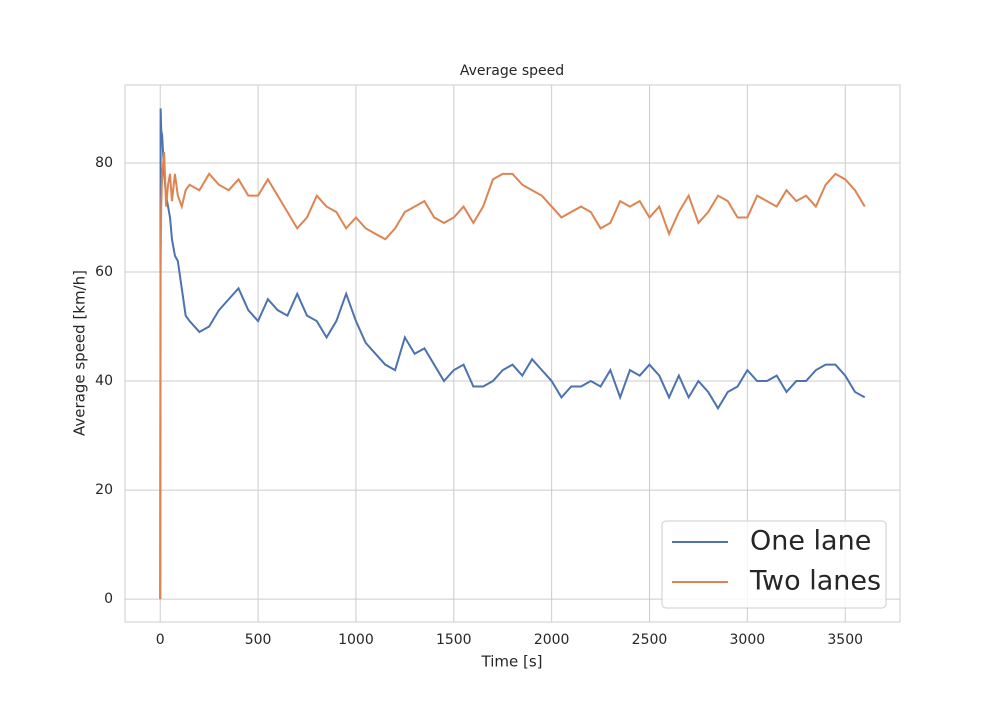 This screenshot has height=704, width=1000. What do you see at coordinates (258, 640) in the screenshot?
I see `x-tick-label: 500` at bounding box center [258, 640].